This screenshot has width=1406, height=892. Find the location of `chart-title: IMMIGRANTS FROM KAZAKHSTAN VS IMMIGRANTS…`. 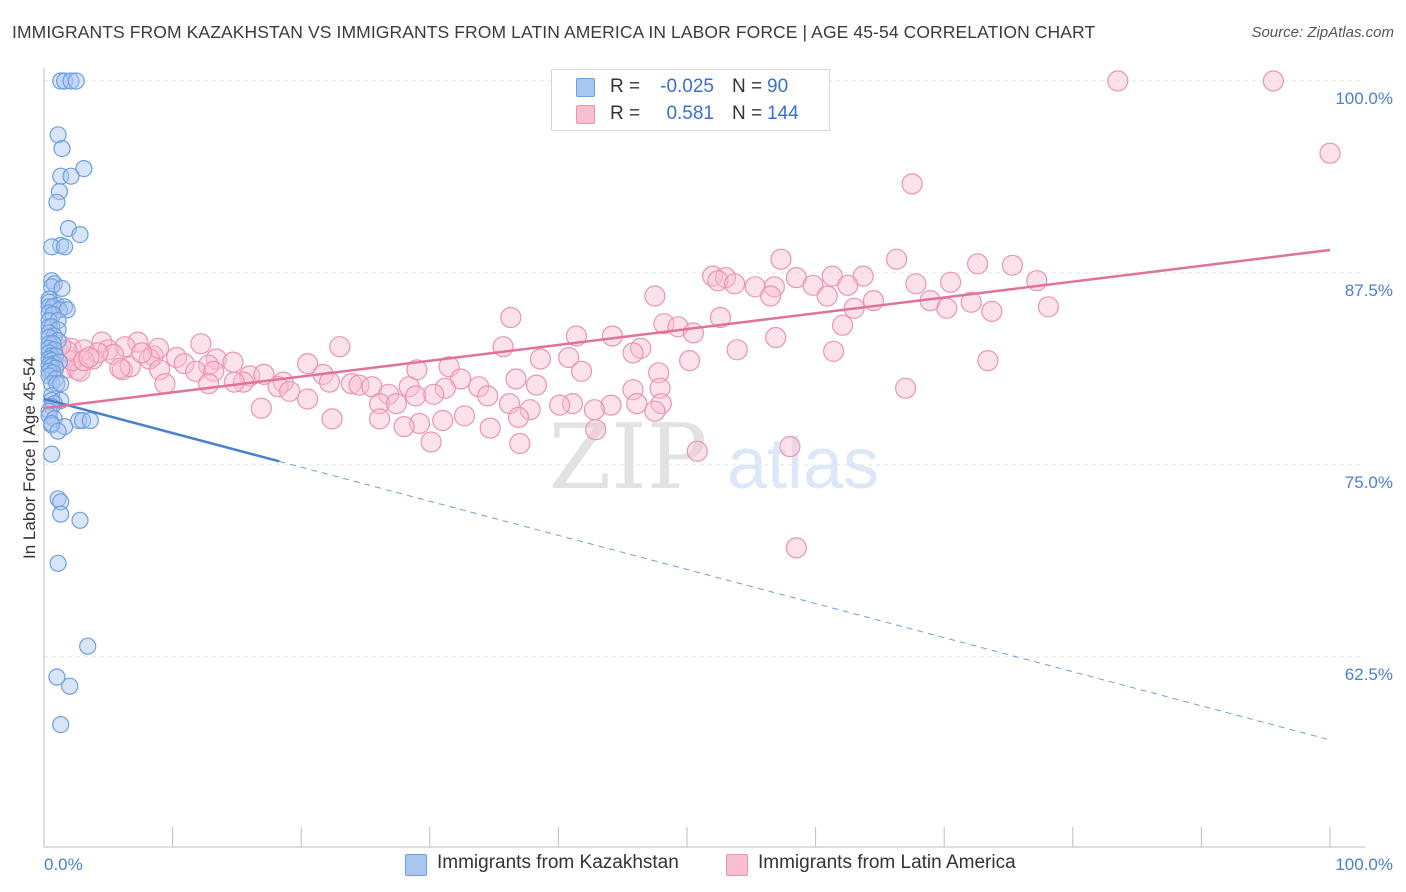

chart-title: IMMIGRANTS FROM KAZAKHSTAN VS IMMIGRANTS… is located at coordinates (554, 32).